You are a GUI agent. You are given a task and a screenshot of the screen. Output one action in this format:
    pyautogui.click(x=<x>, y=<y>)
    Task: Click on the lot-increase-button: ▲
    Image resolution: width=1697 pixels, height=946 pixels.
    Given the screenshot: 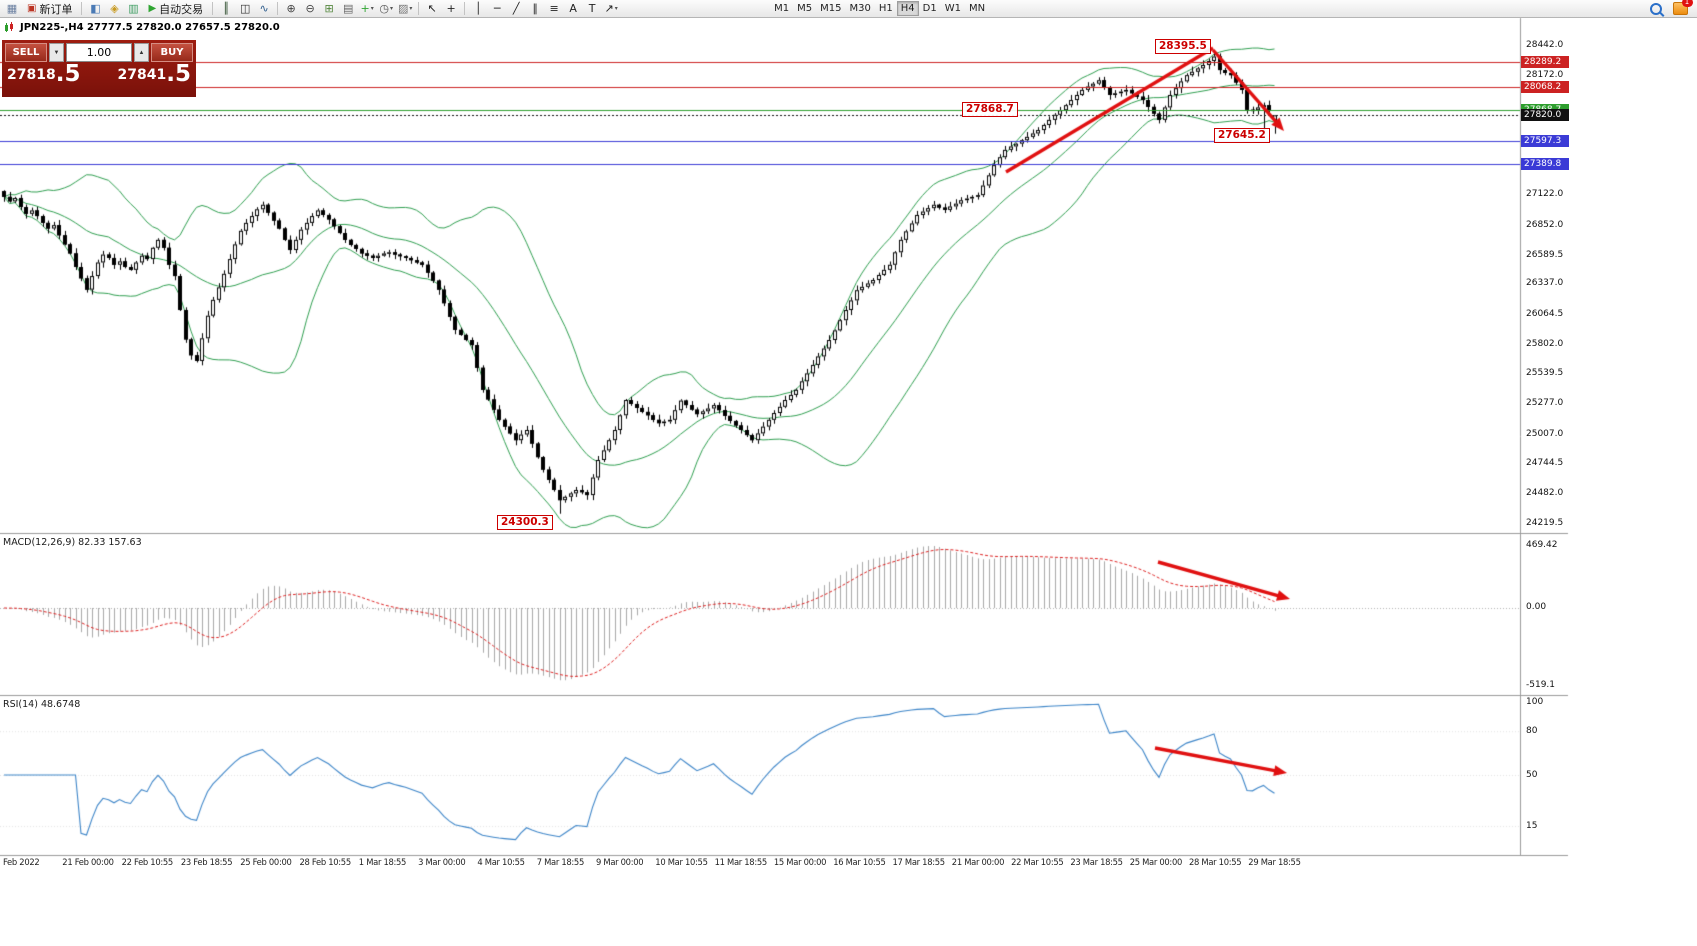 What is the action you would take?
    pyautogui.click(x=141, y=52)
    